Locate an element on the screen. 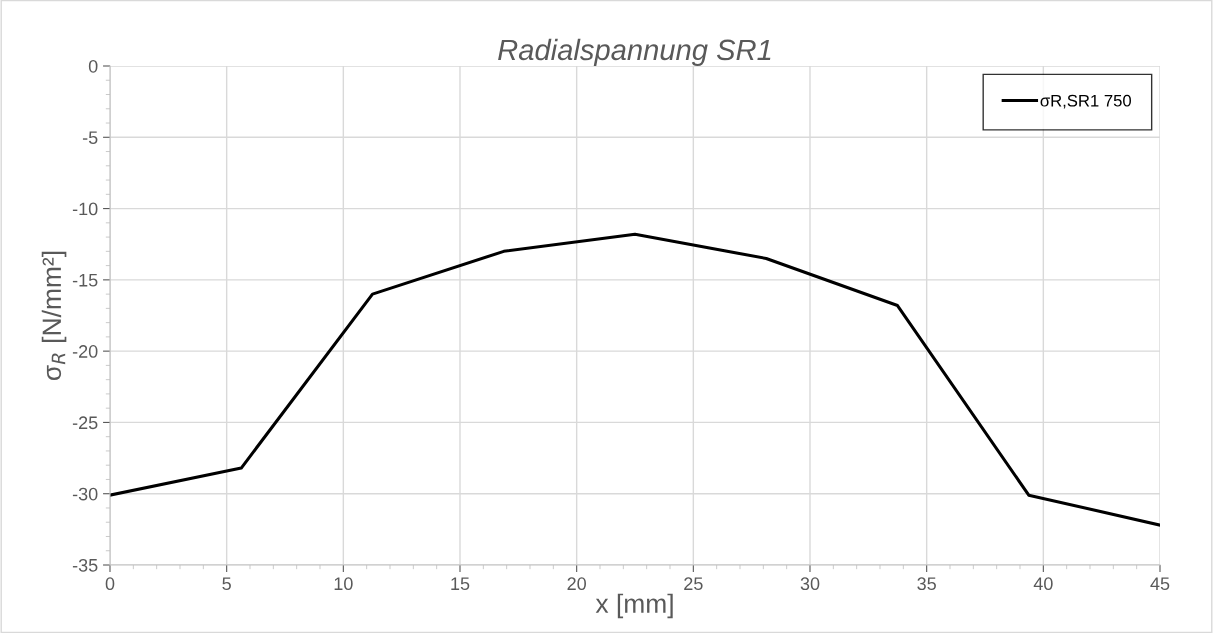 This screenshot has width=1213, height=633. y-axis-title: σ$_{R}$ [N/mm²] is located at coordinates (54, 316).